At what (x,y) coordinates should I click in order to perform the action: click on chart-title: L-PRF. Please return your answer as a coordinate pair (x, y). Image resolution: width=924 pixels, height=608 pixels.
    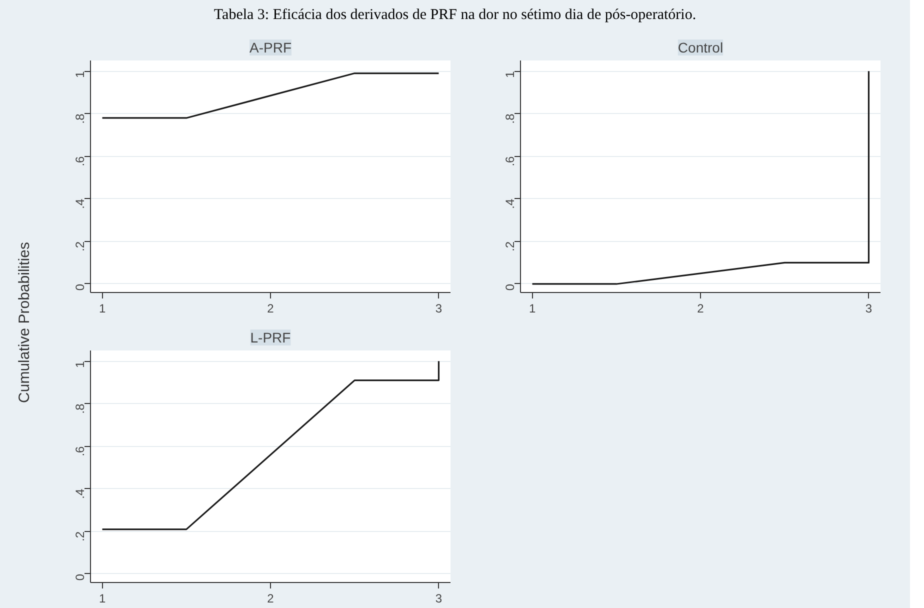
    Looking at the image, I should click on (270, 338).